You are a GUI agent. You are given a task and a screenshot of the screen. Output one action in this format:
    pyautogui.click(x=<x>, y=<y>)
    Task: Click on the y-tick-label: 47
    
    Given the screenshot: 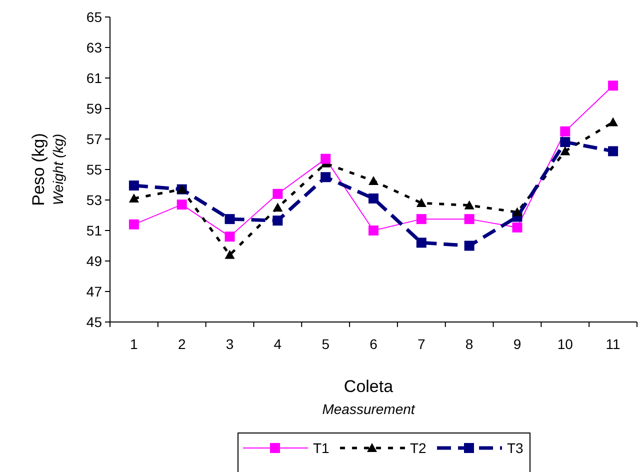 What is the action you would take?
    pyautogui.click(x=94, y=291)
    